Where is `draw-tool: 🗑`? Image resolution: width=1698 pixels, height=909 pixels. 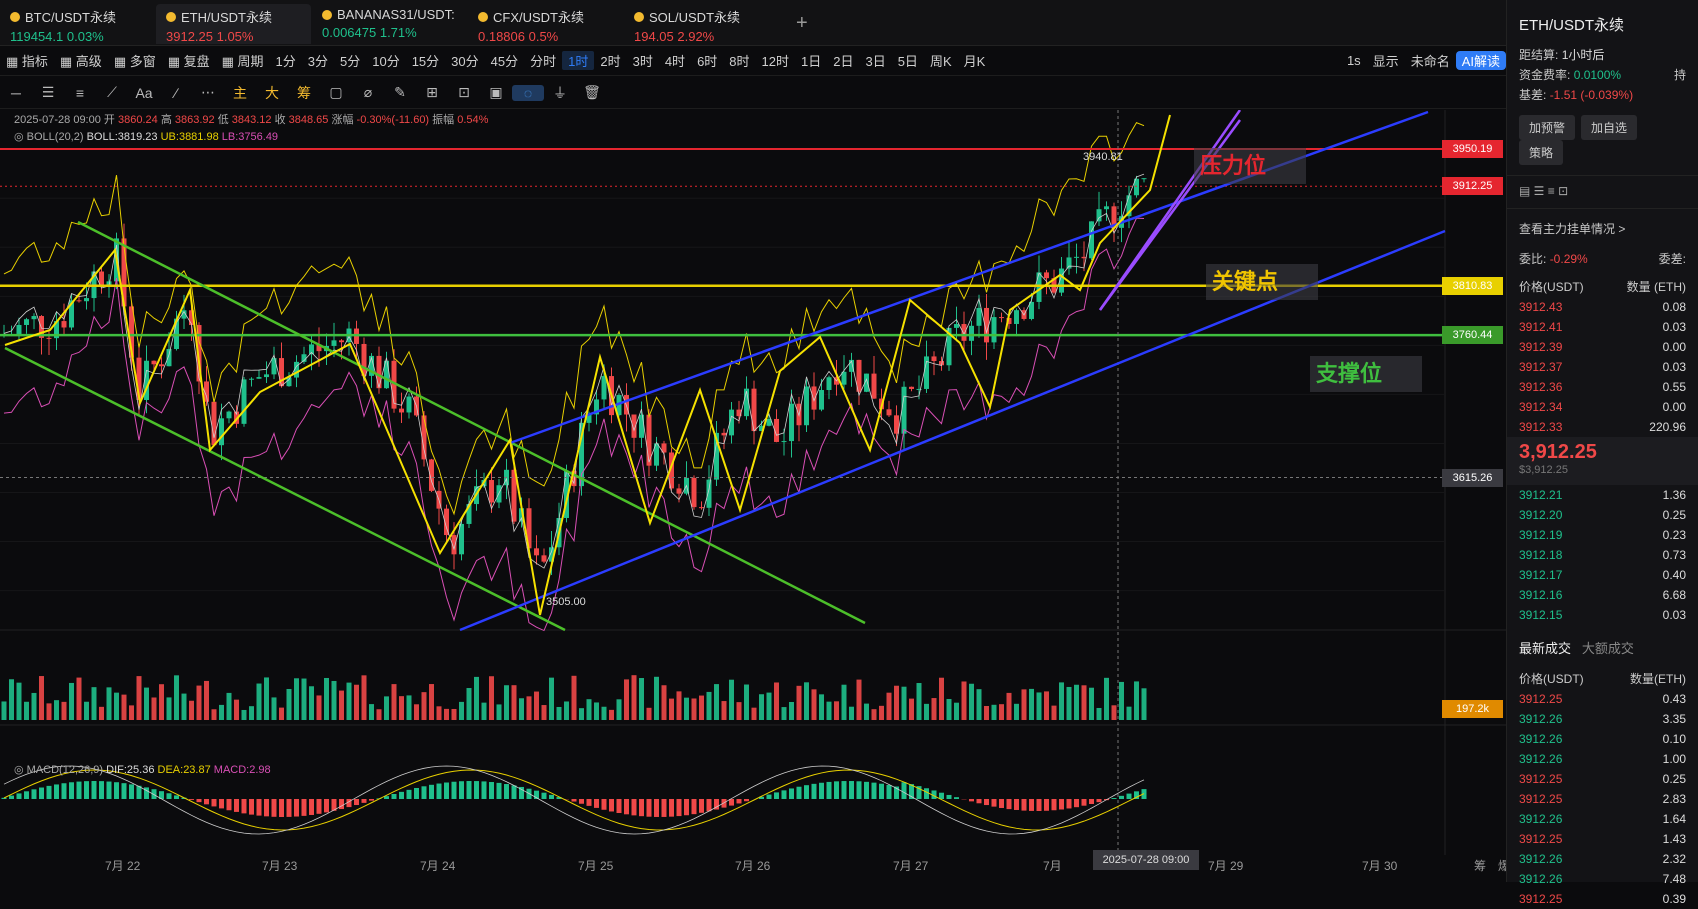 draw-tool: 🗑 is located at coordinates (592, 92).